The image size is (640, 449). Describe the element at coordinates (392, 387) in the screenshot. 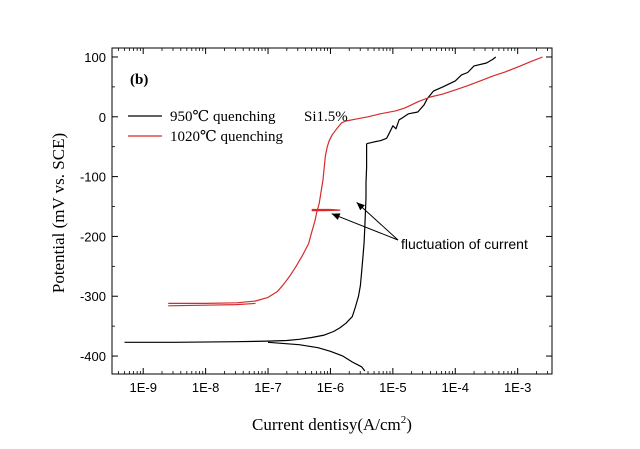

I see `x-tick-label: 1E-5` at that location.